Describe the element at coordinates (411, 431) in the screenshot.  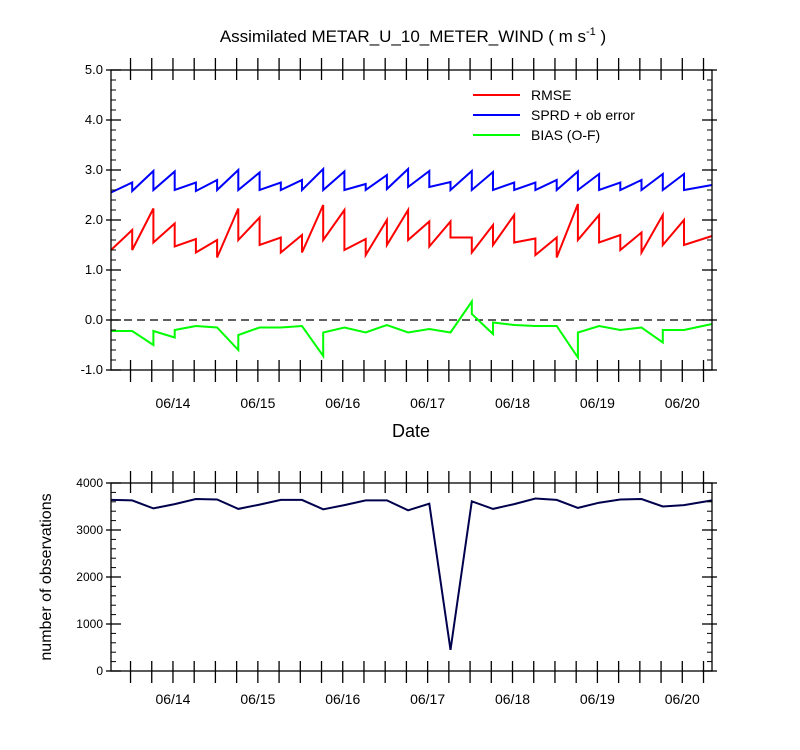
I see `top-x-axis-label: Date` at that location.